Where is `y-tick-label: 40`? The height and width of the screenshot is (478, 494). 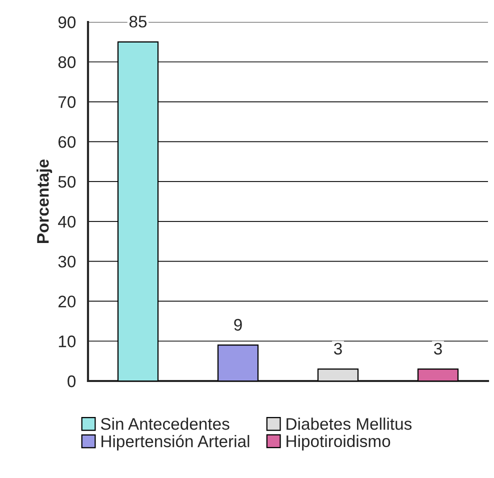 y-tick-label: 40 is located at coordinates (67, 222).